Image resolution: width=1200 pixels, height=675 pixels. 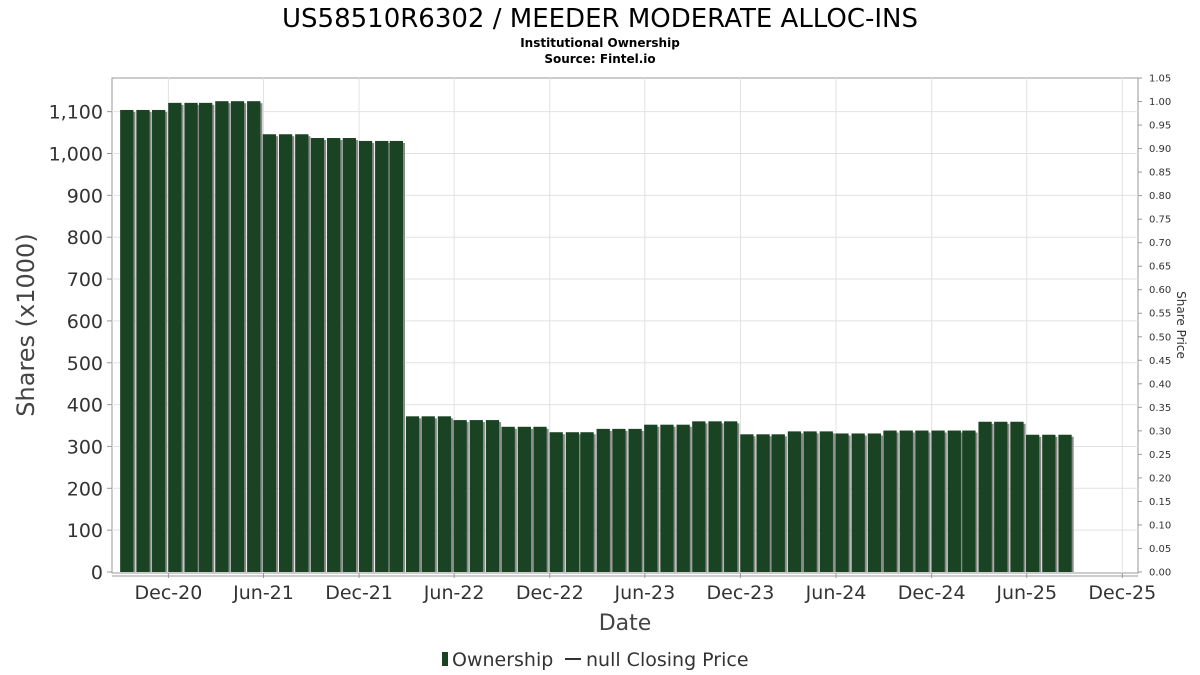 I want to click on y2-tick-label: 0.25, so click(x=1160, y=455).